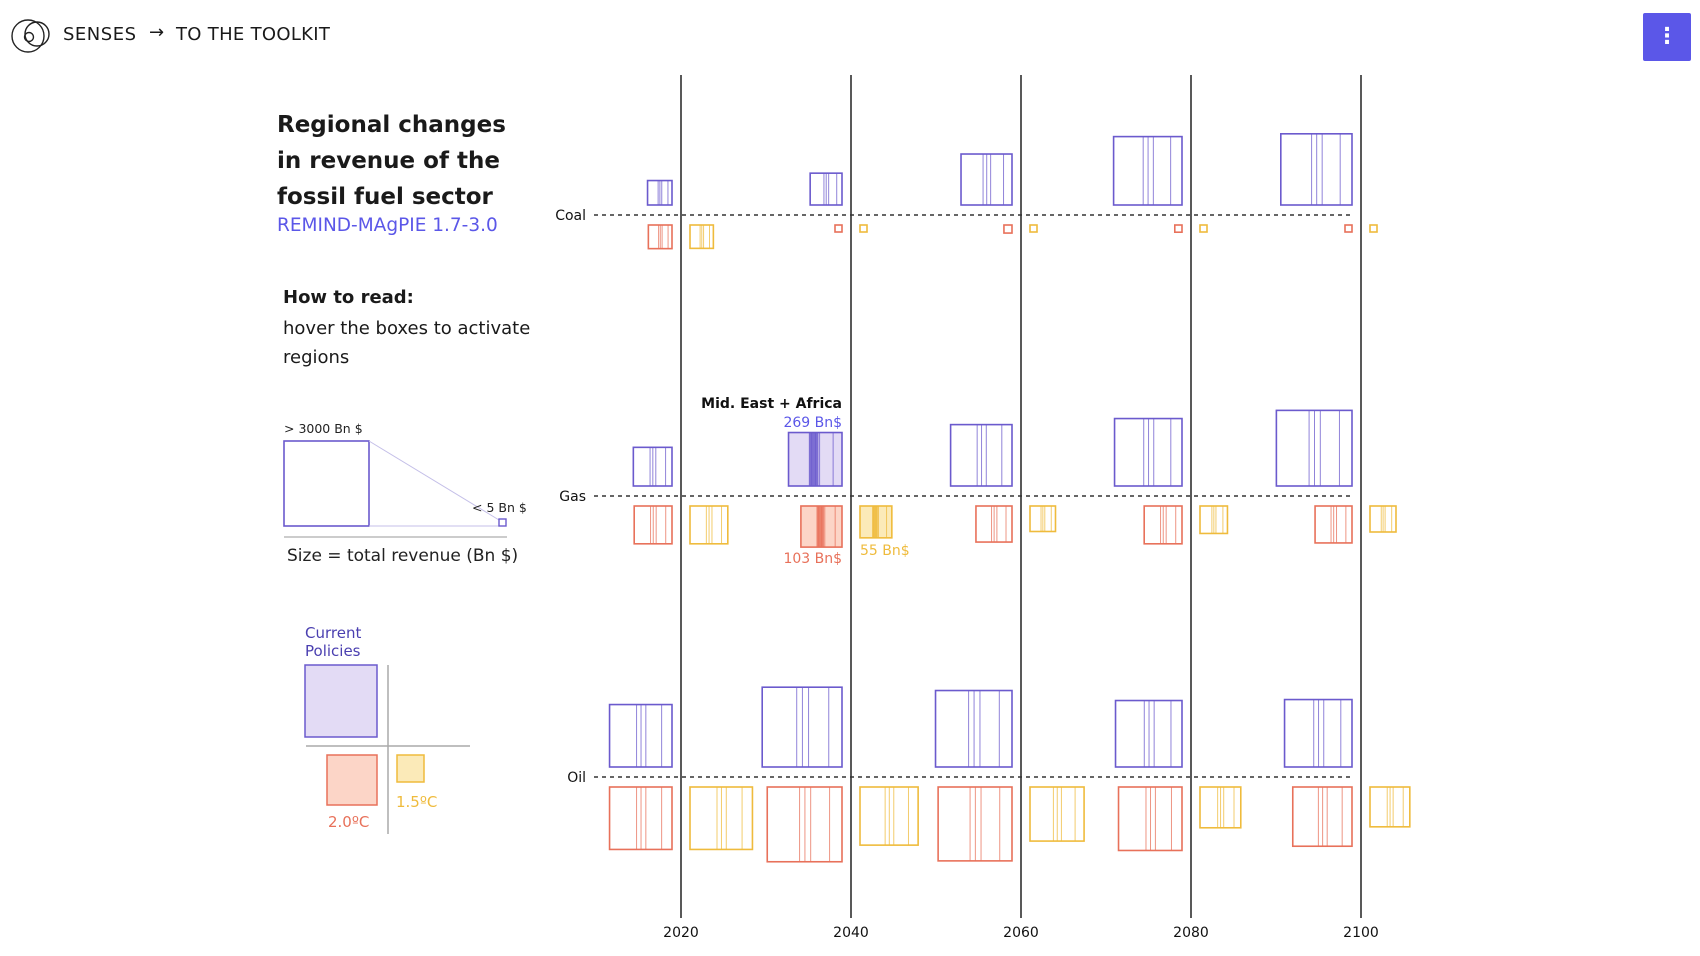  Describe the element at coordinates (771, 404) in the screenshot. I see `tooltip-region: Mid. East + Africa` at that location.